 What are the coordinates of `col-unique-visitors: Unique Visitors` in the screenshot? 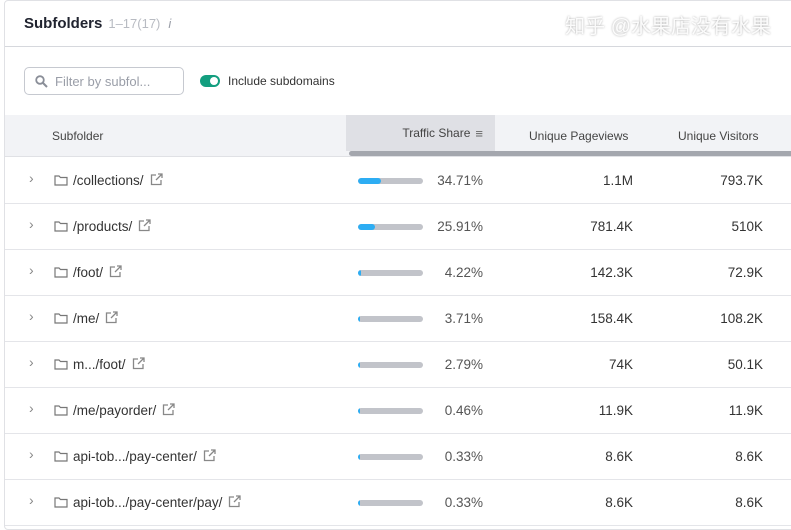 It's located at (718, 136).